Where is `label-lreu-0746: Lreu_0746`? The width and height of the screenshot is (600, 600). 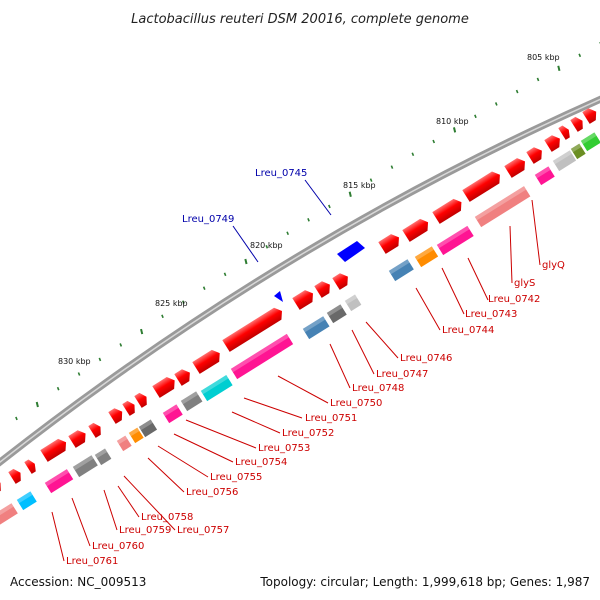
label-lreu-0746: Lreu_0746 is located at coordinates (426, 358).